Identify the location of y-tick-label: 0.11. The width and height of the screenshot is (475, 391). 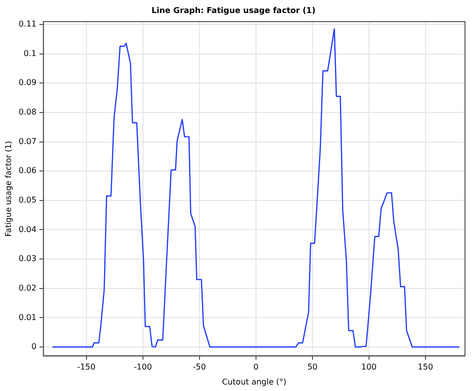
(27, 24).